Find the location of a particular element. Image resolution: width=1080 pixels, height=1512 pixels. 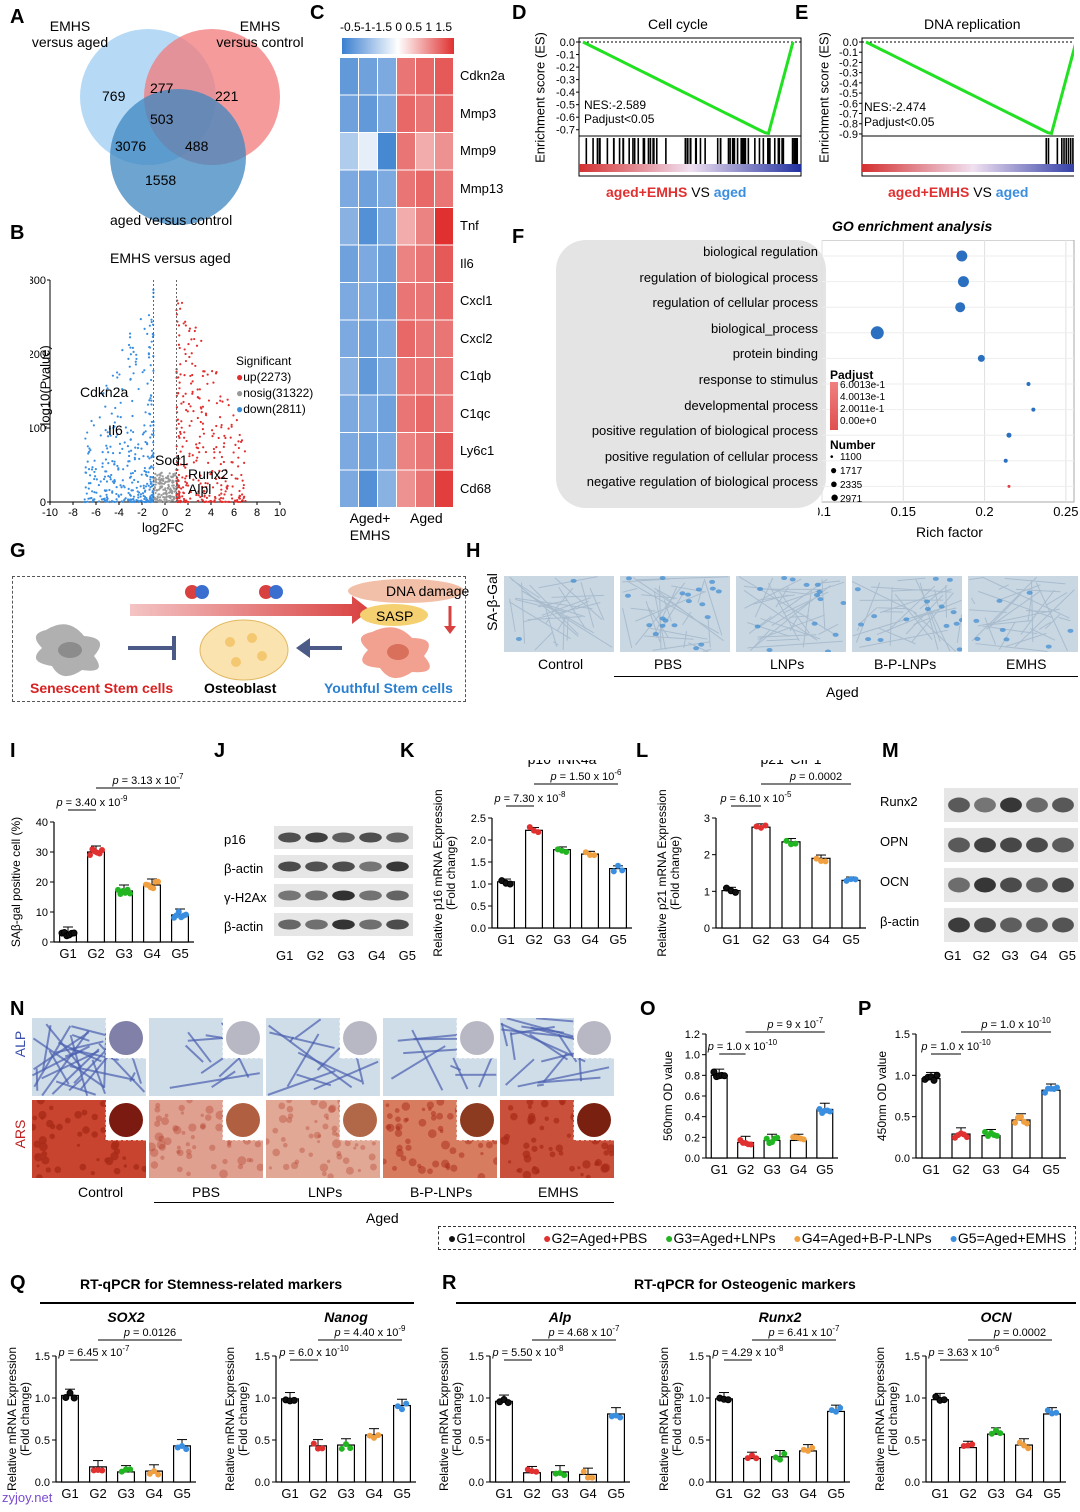

blot-strip is located at coordinates (343, 837).